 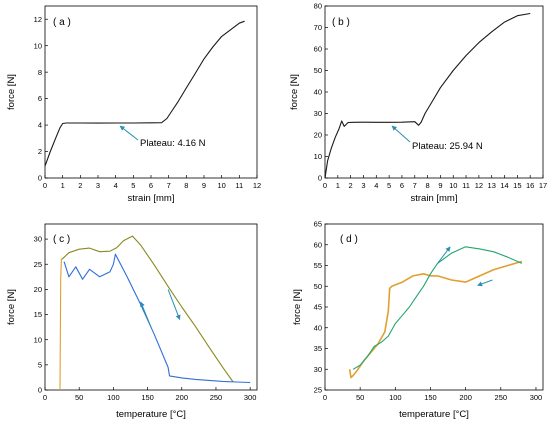 I want to click on x-tick-label: 14, so click(x=504, y=185).